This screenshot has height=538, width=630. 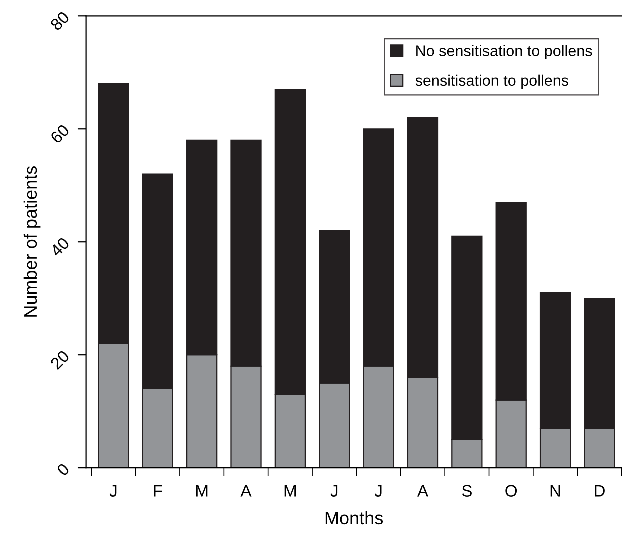 I want to click on x-tick-label: O, so click(x=512, y=491).